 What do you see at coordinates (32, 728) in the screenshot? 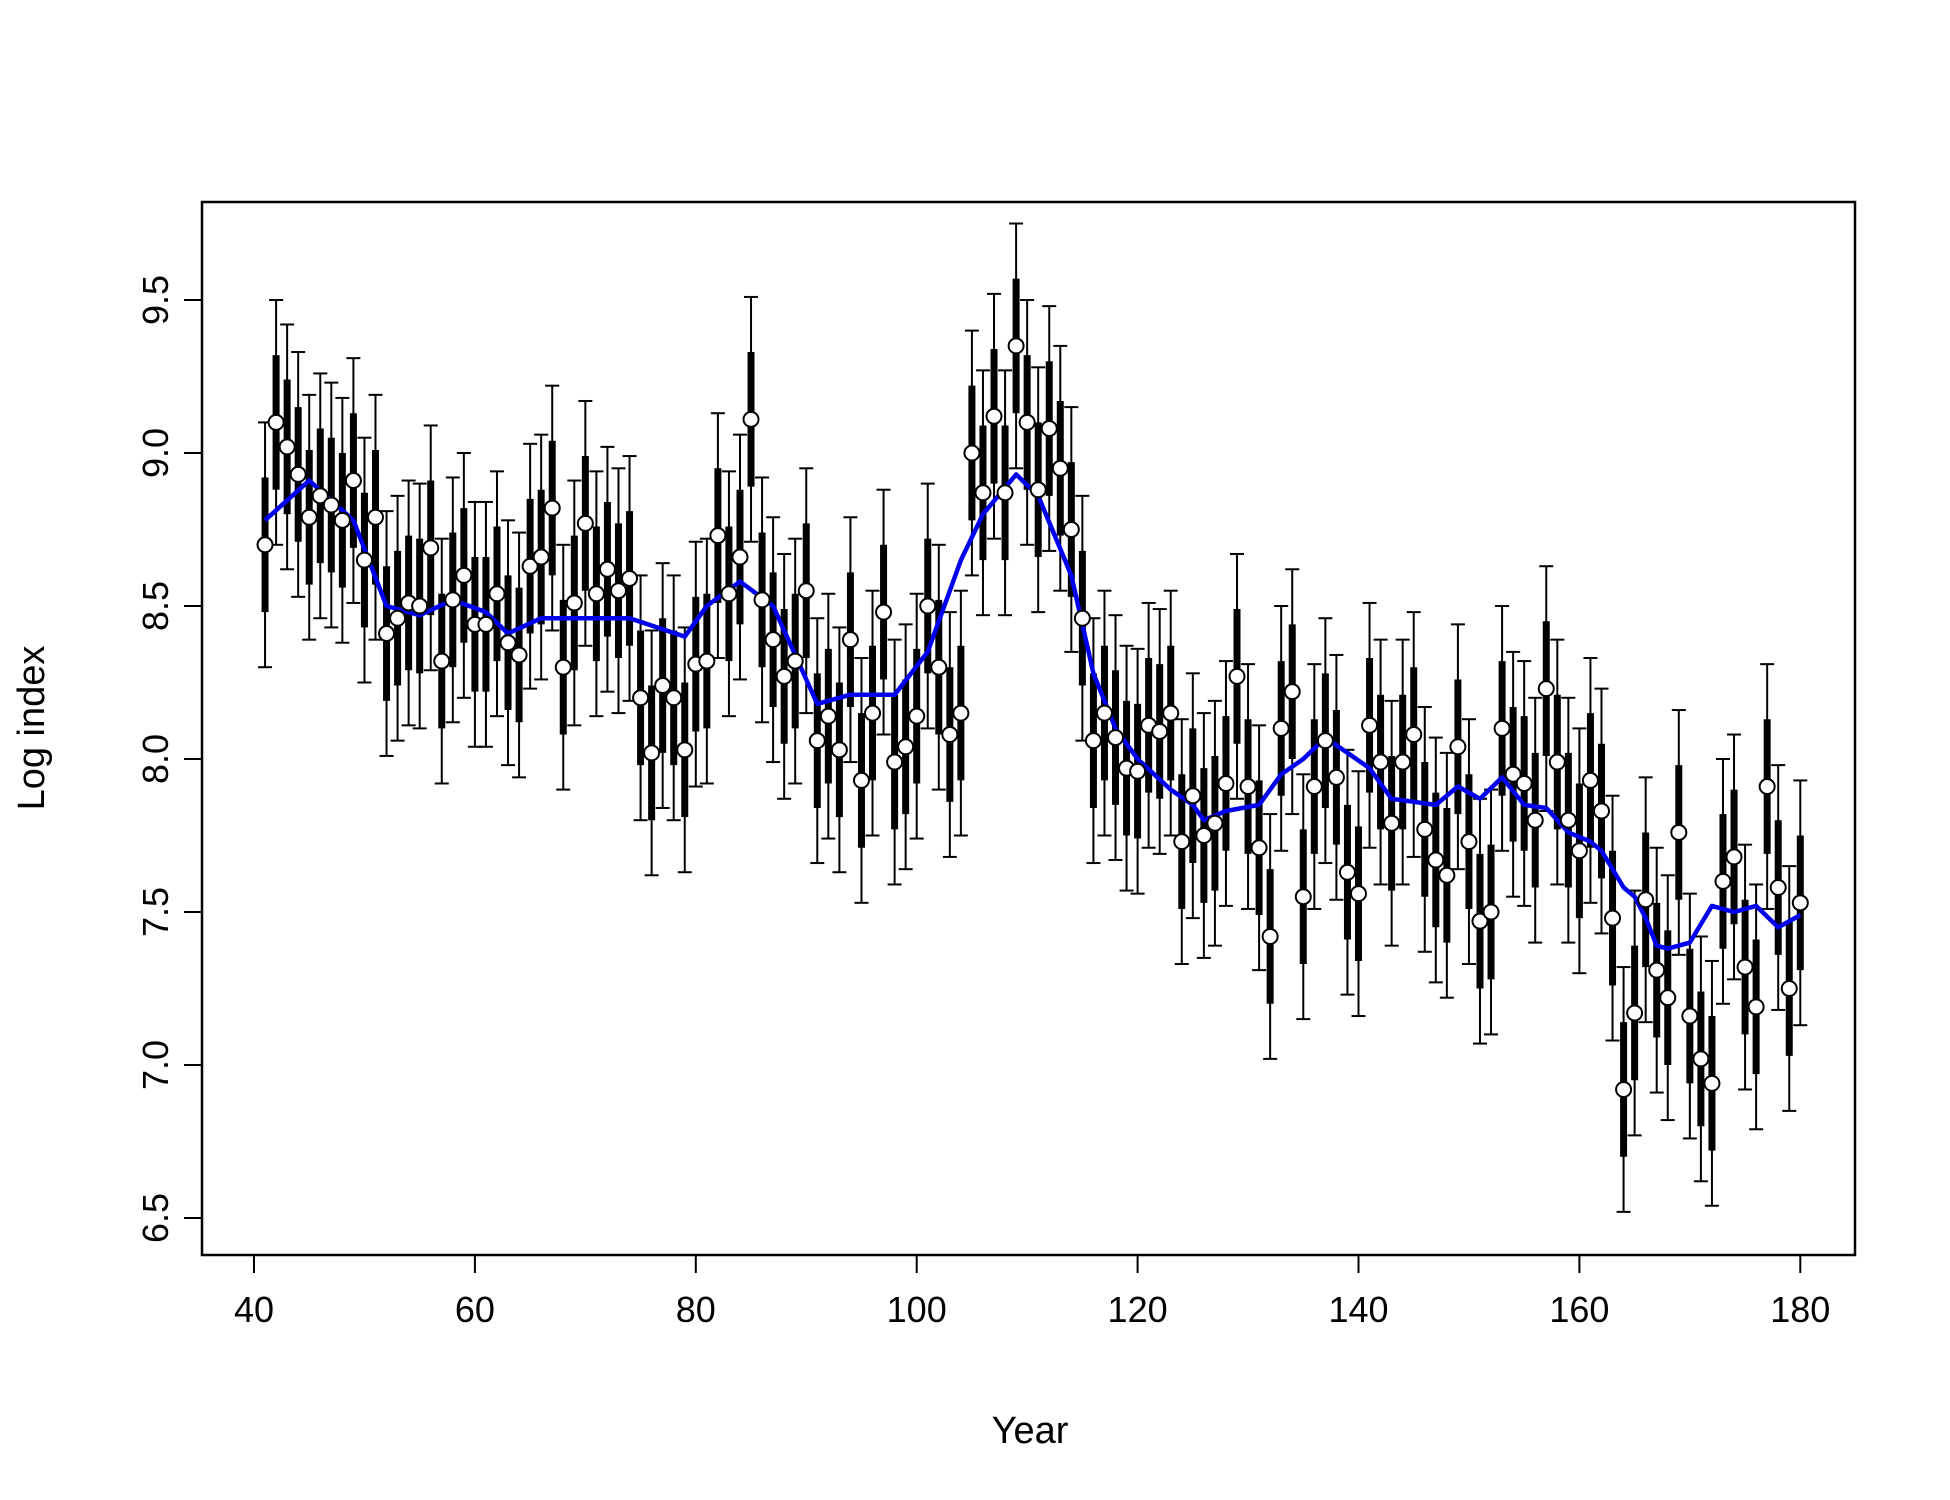
I see `y-axis-label: Log index` at bounding box center [32, 728].